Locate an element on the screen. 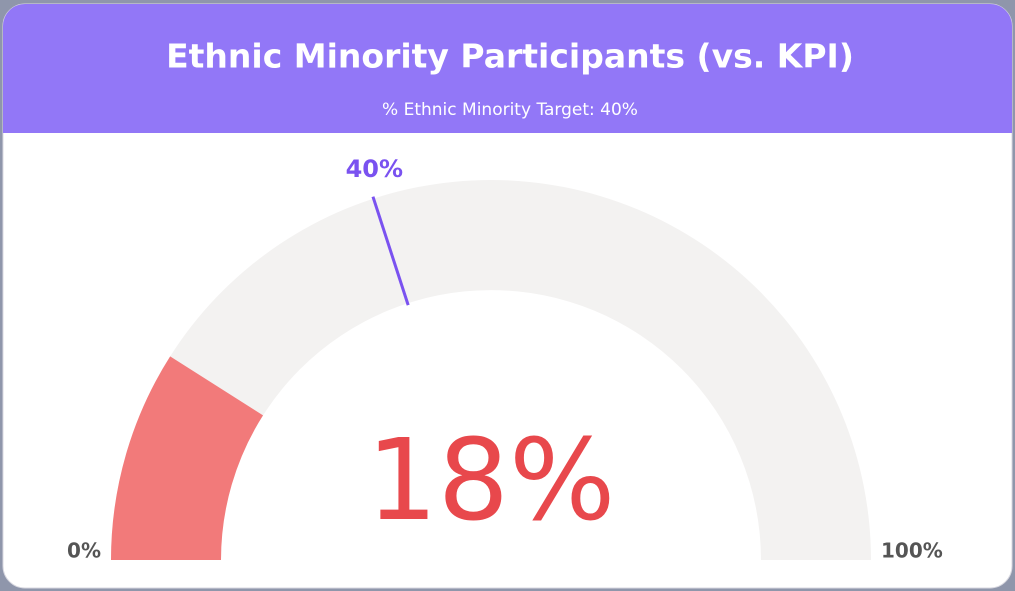  target-label: 40% is located at coordinates (374, 169).